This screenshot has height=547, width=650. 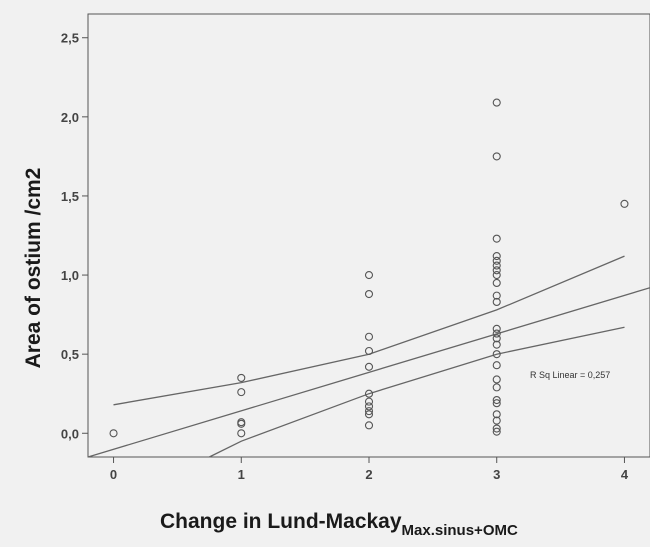 I want to click on y-tick-label: 1,5, so click(x=70, y=196).